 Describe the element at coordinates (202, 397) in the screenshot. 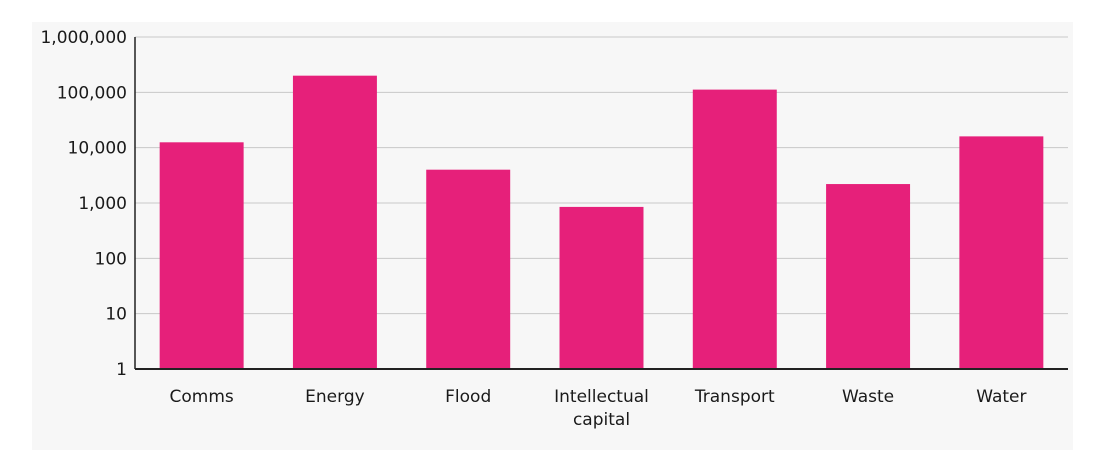

I see `x-category-label: Comms` at that location.